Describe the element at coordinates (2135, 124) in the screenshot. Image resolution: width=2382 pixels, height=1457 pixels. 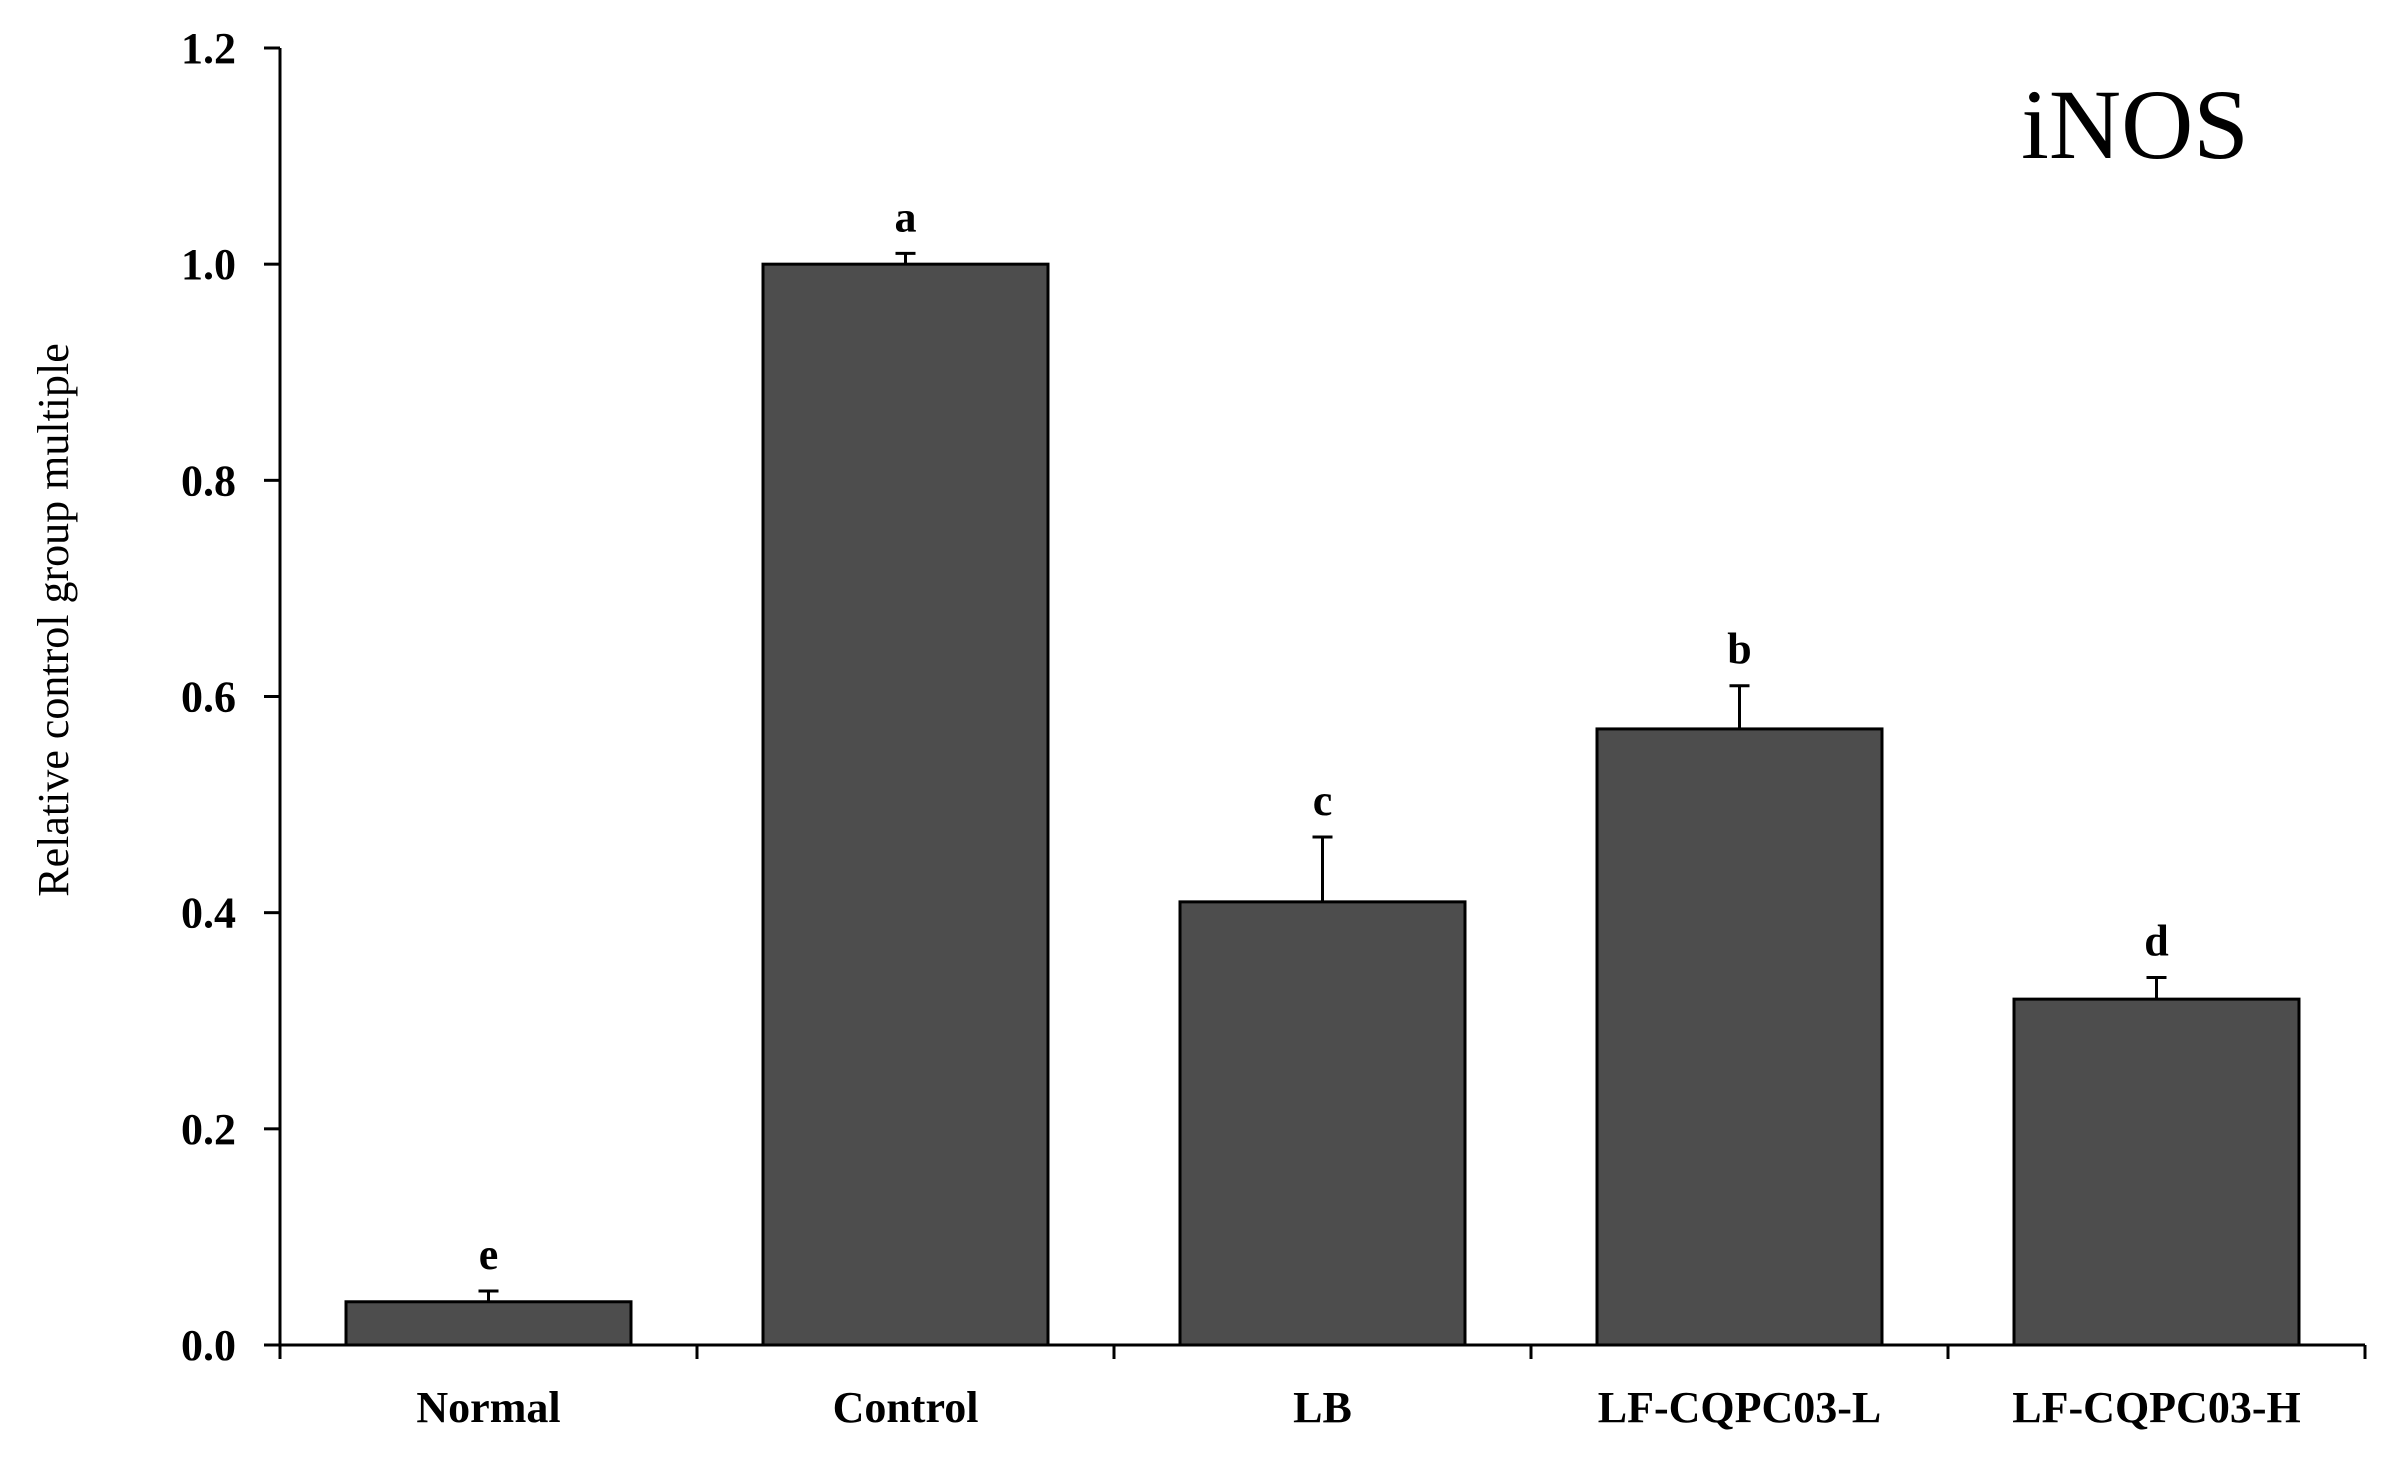
I see `chart-title: iNOS` at that location.